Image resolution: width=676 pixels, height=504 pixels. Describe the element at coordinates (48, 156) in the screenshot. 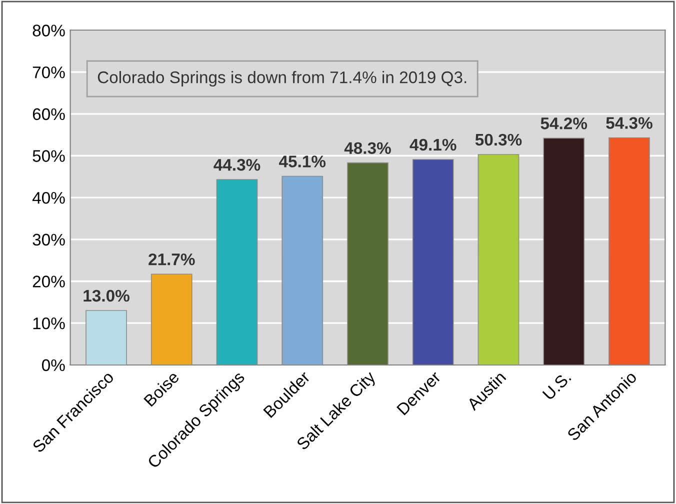

I see `y-tick-label: 50%` at that location.